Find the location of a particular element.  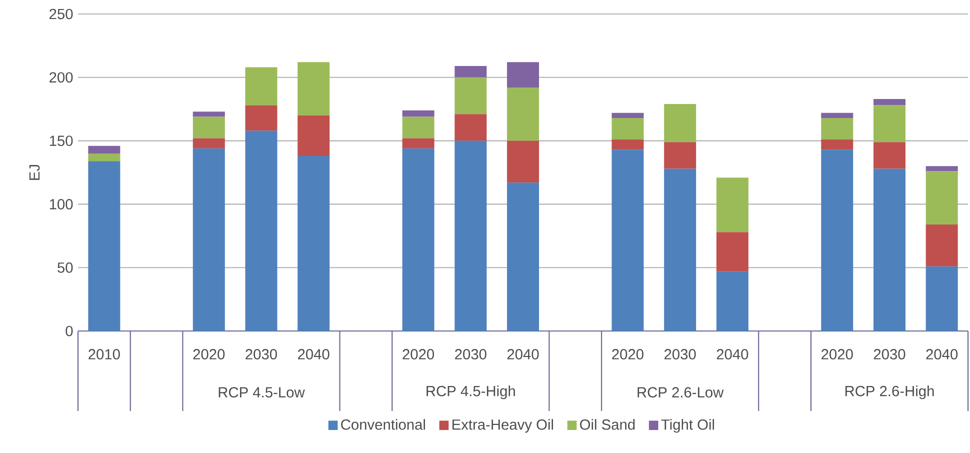

y-axis-title: EJ is located at coordinates (34, 172).